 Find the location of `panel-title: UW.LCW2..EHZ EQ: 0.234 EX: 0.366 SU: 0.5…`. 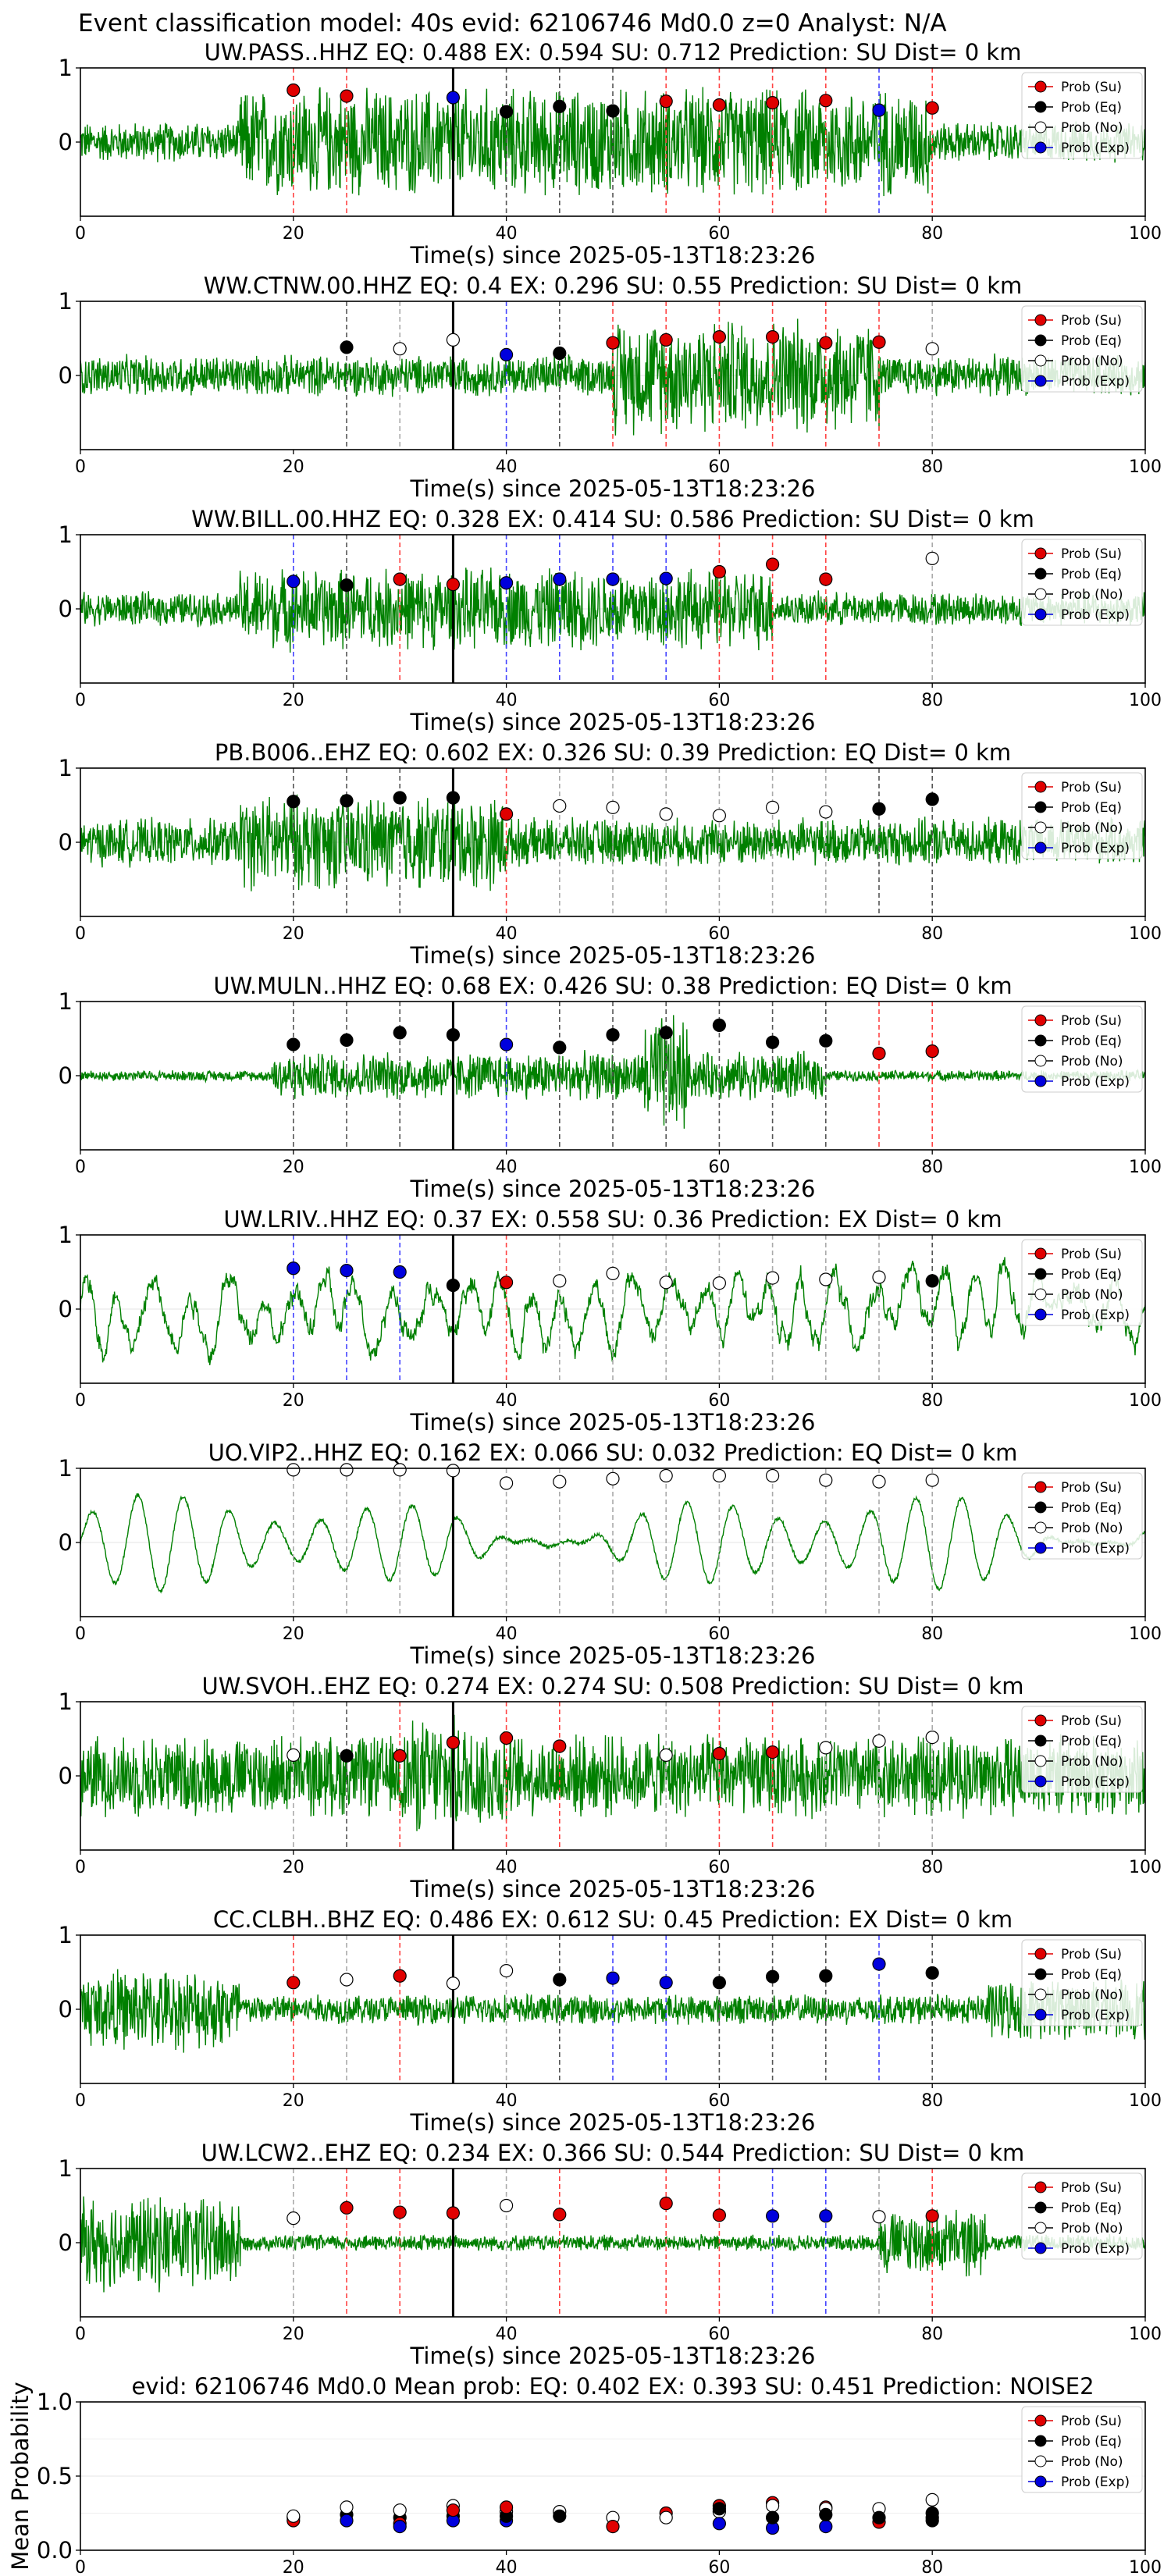

panel-title: UW.LCW2..EHZ EQ: 0.234 EX: 0.366 SU: 0.5… is located at coordinates (613, 2153).